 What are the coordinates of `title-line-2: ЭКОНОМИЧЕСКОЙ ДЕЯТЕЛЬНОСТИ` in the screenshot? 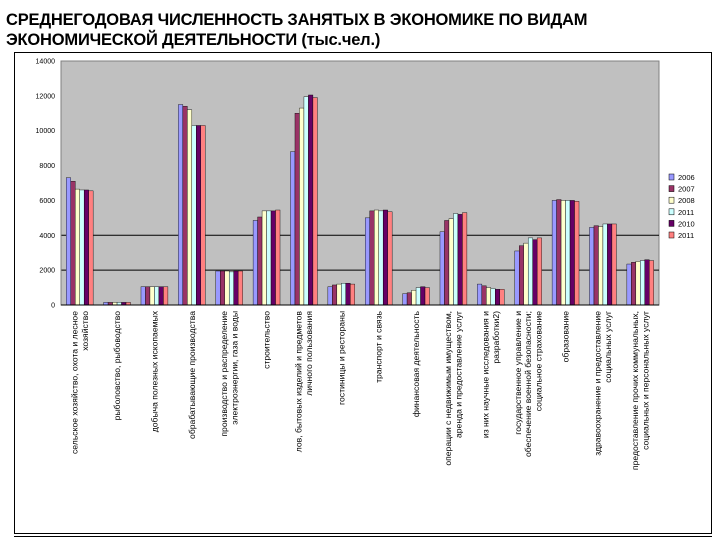 It's located at (151, 40).